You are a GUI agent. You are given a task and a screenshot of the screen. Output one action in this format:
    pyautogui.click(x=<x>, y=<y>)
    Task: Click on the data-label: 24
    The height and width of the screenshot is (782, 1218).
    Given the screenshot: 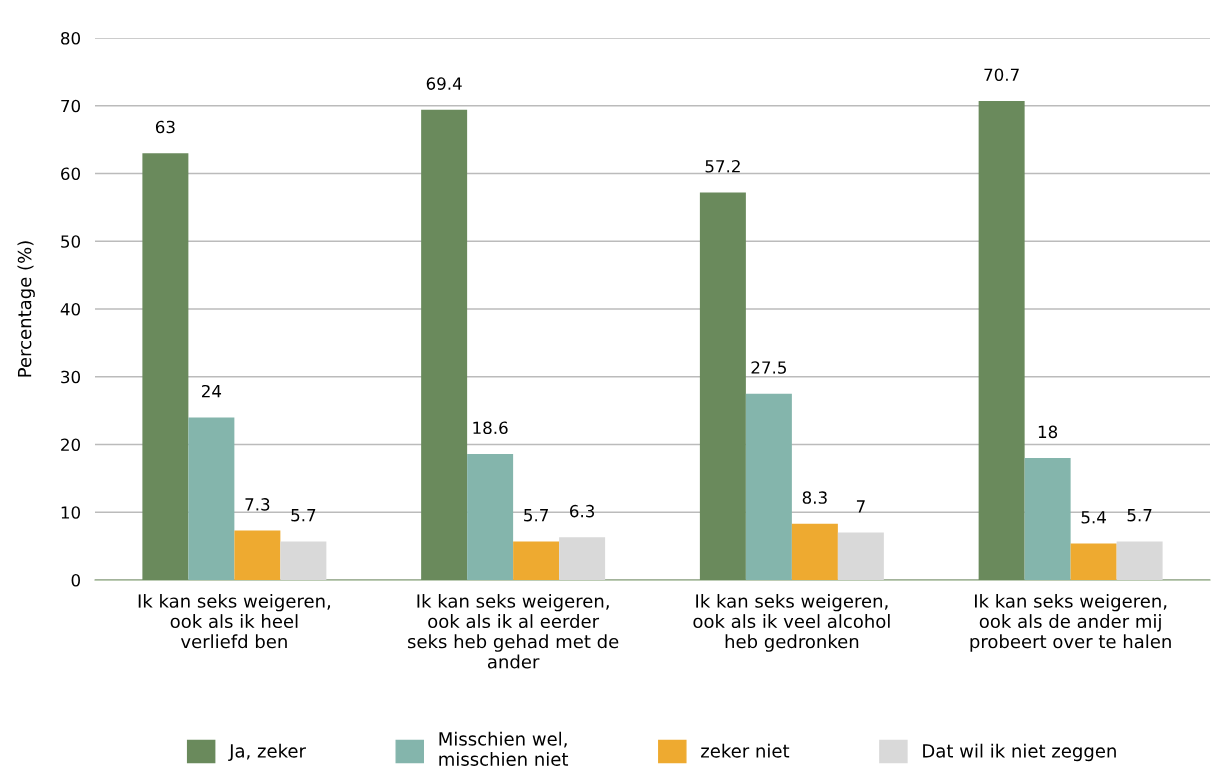 What is the action you would take?
    pyautogui.click(x=212, y=391)
    